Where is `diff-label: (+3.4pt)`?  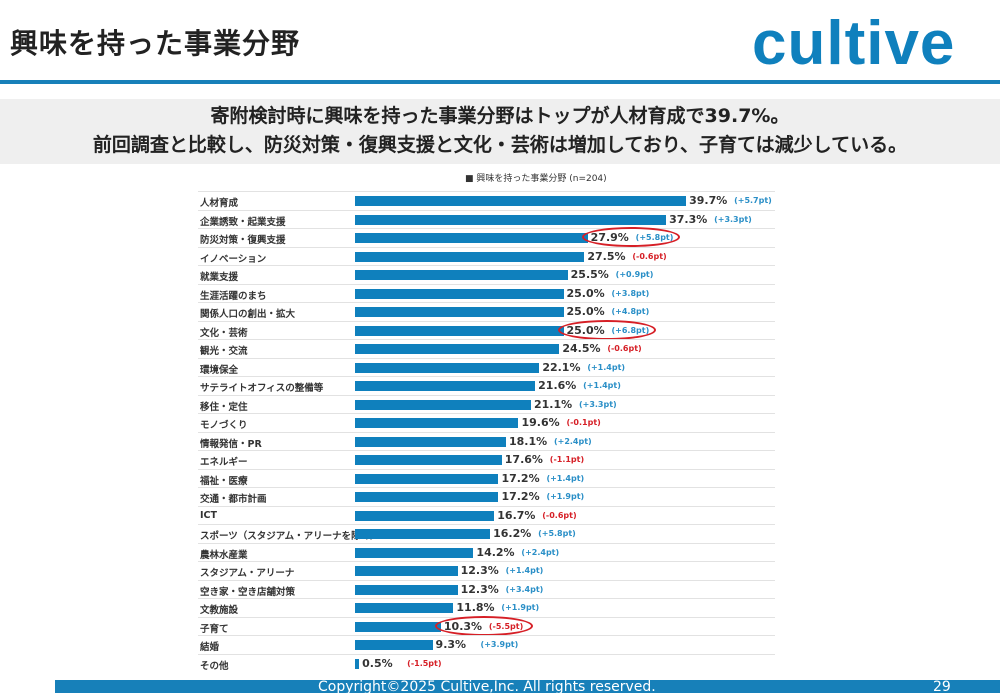 diff-label: (+3.4pt) is located at coordinates (524, 589).